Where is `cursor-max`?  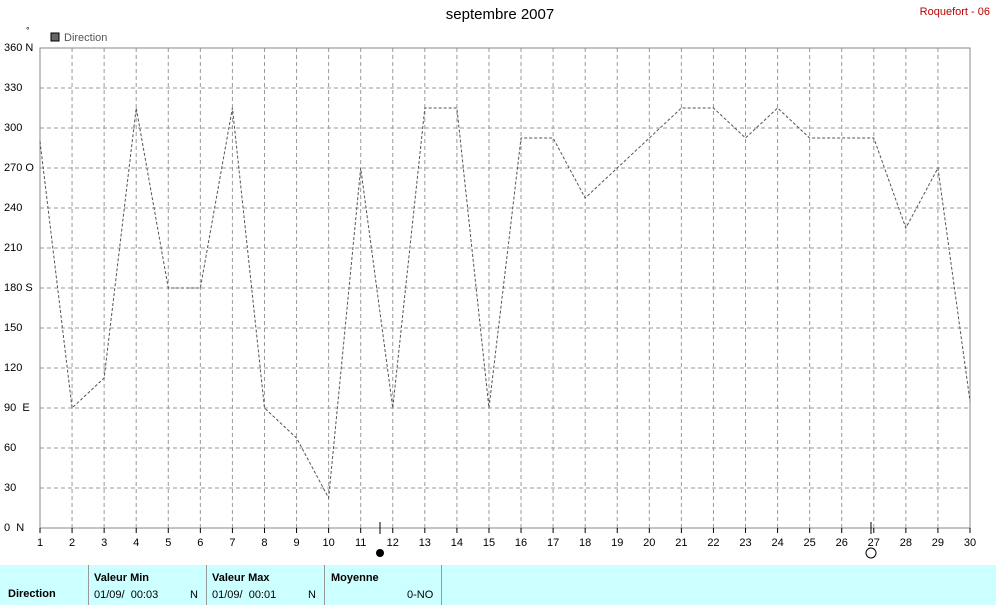
cursor-max is located at coordinates (871, 553).